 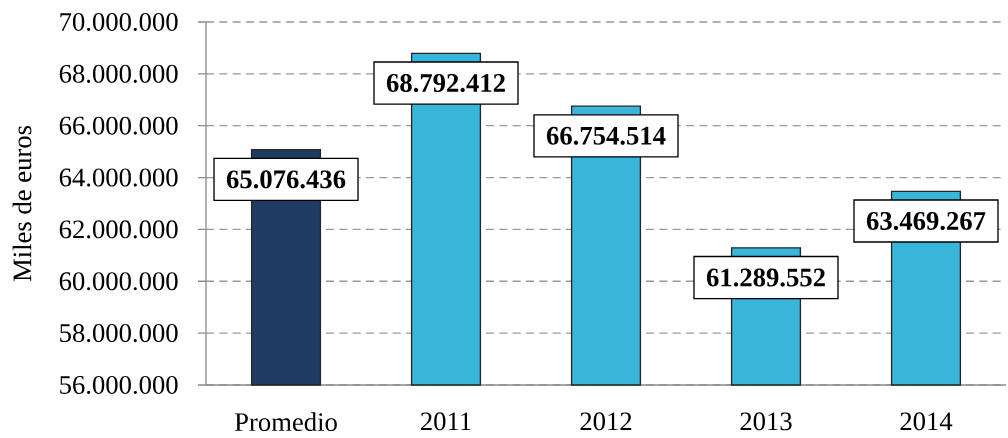 What do you see at coordinates (118, 125) in the screenshot?
I see `y-tick-label: 66.000.000` at bounding box center [118, 125].